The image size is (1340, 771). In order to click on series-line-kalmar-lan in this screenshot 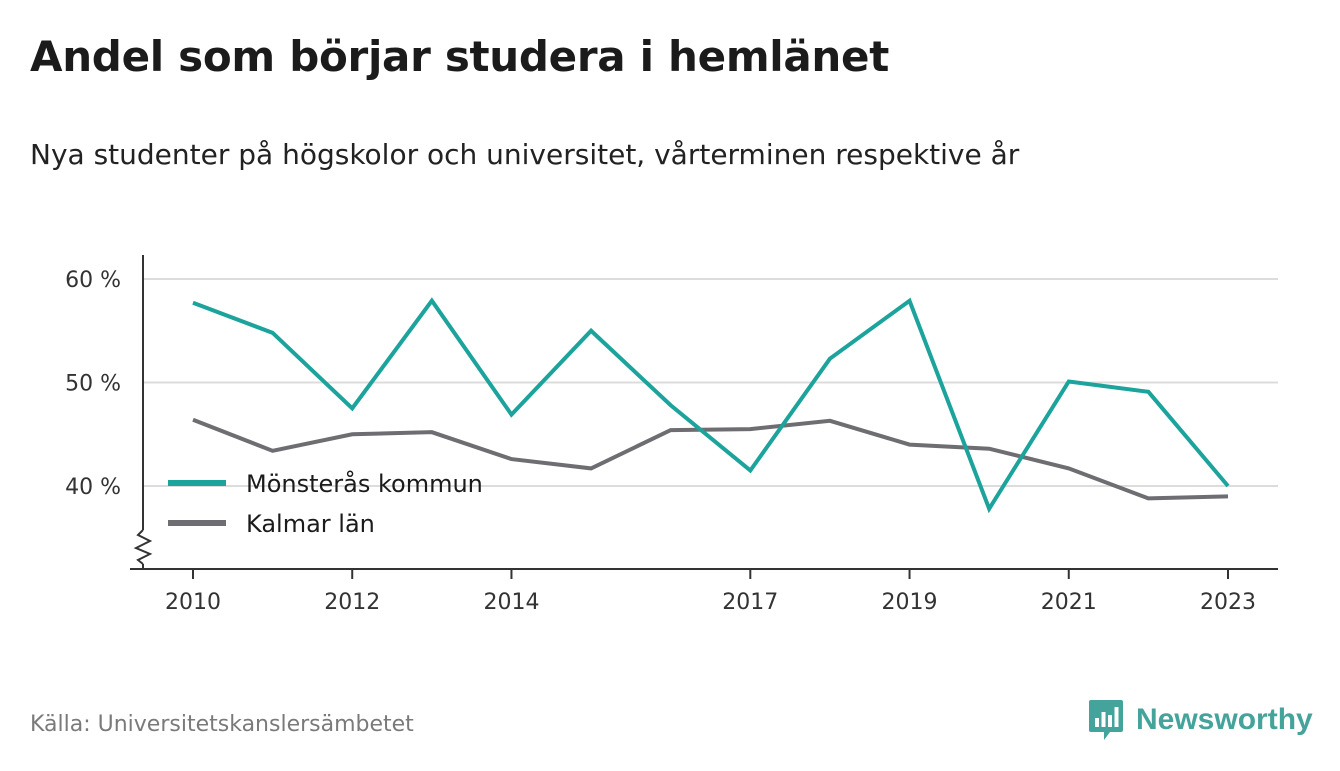, I will do `click(710, 459)`.